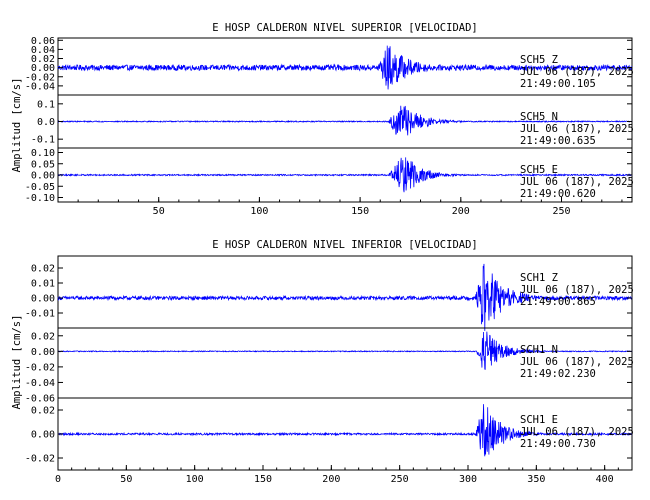  Describe the element at coordinates (58, 479) in the screenshot. I see `x-tick-label: 0` at that location.